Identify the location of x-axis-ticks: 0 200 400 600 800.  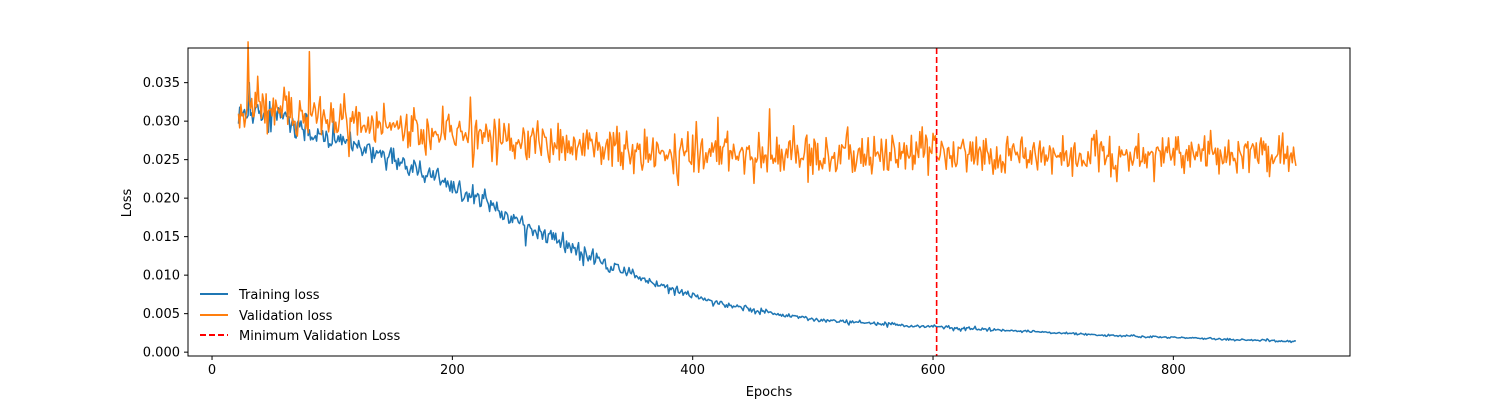
(697, 367).